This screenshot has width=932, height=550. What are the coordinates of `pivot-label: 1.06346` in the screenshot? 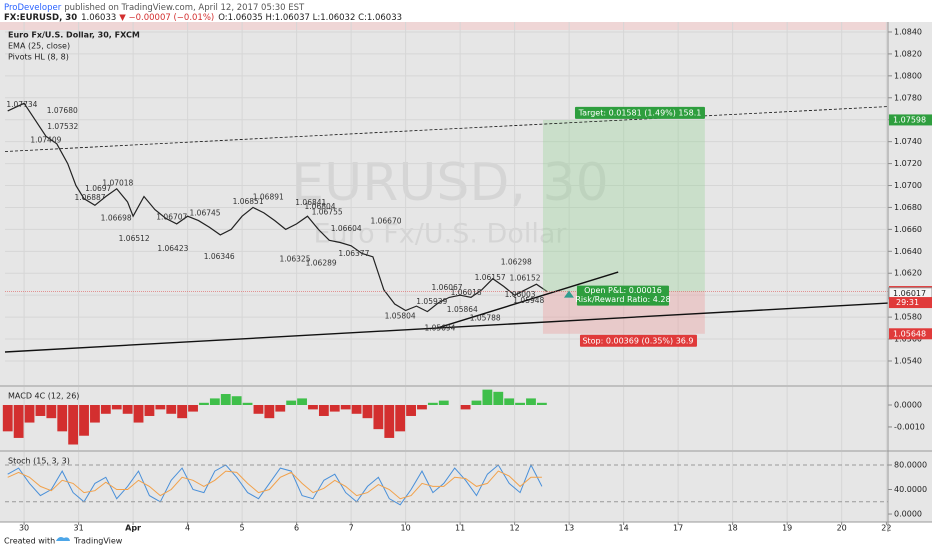 It's located at (219, 256).